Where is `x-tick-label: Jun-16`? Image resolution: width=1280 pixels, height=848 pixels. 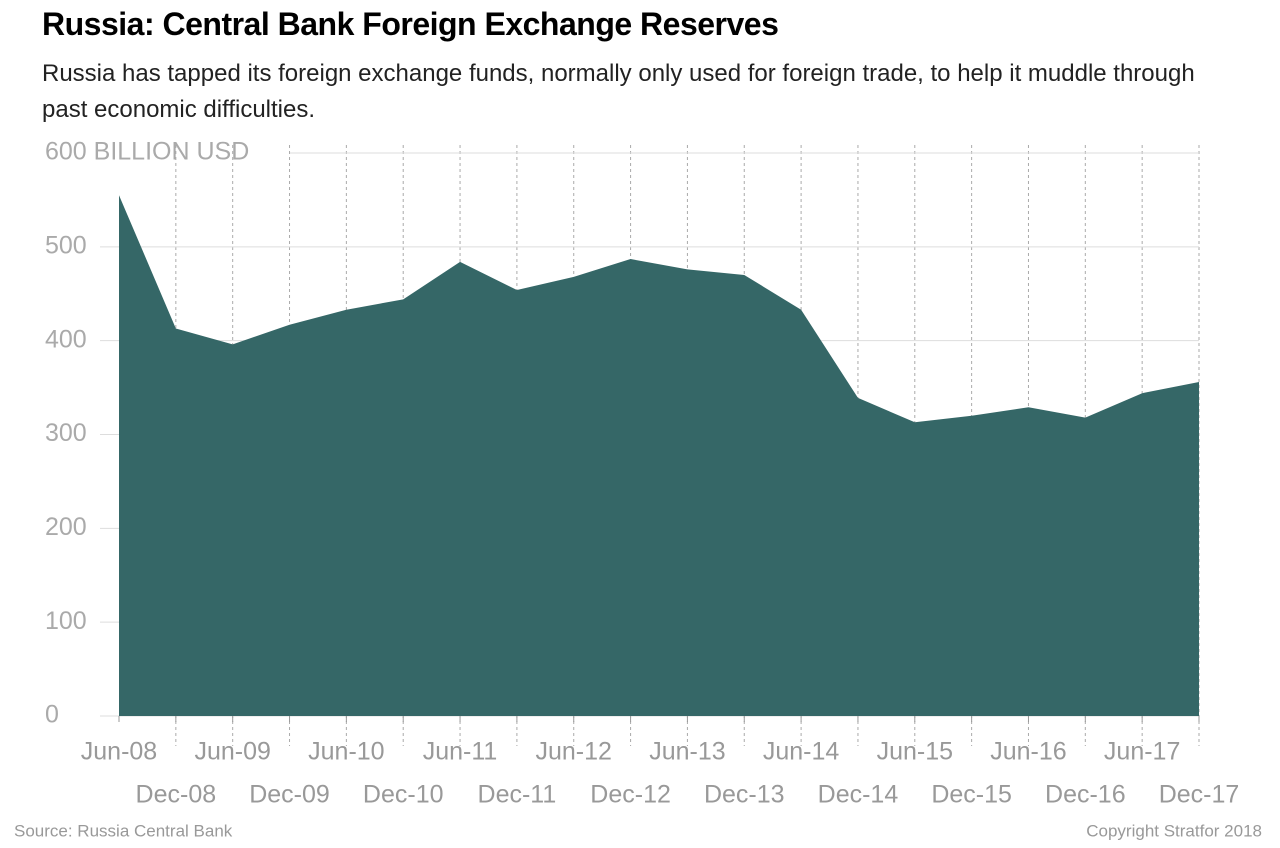
x-tick-label: Jun-16 is located at coordinates (1028, 752).